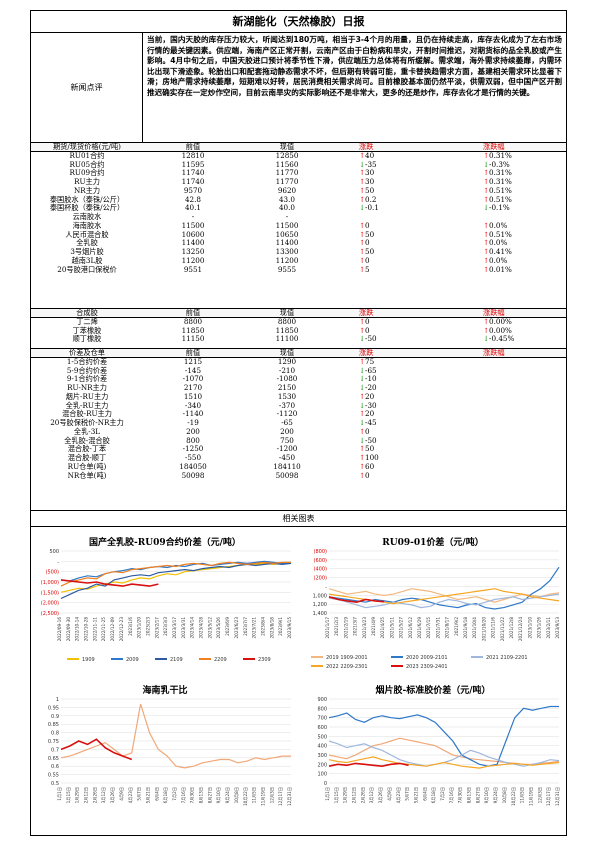  I want to click on change-cell: ↑40, so click(378, 156).